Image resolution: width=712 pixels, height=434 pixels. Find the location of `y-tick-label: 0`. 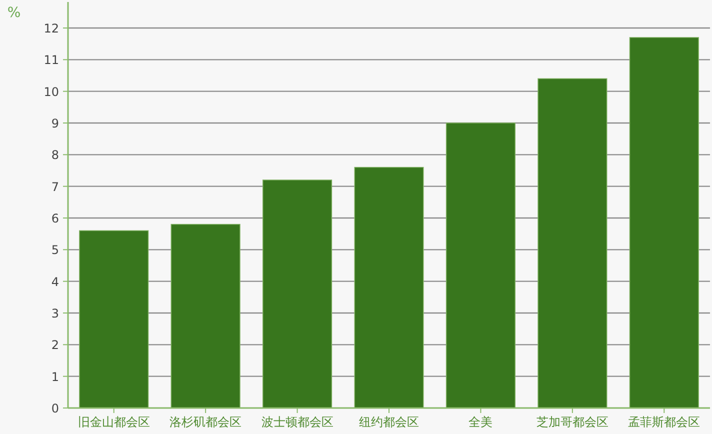

y-tick-label: 0 is located at coordinates (55, 409).